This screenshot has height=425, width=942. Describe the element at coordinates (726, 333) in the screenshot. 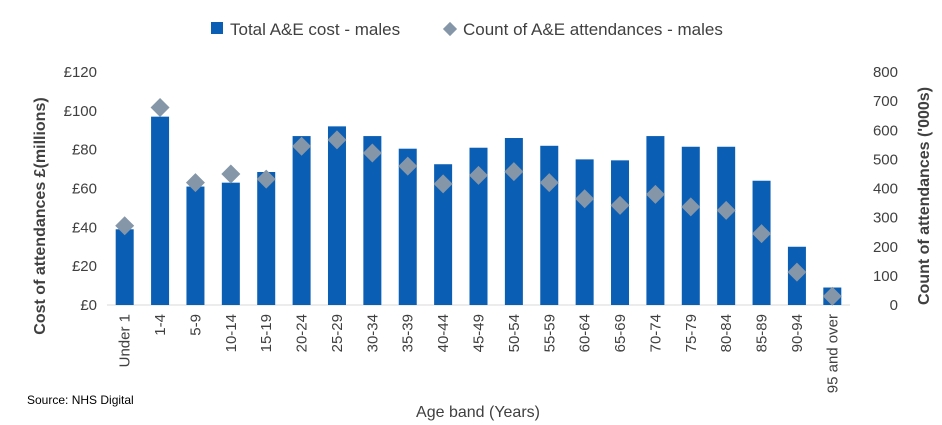

I see `x-tick-label: 80-84` at that location.